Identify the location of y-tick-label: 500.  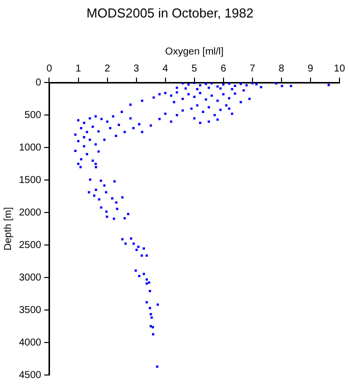
(33, 115).